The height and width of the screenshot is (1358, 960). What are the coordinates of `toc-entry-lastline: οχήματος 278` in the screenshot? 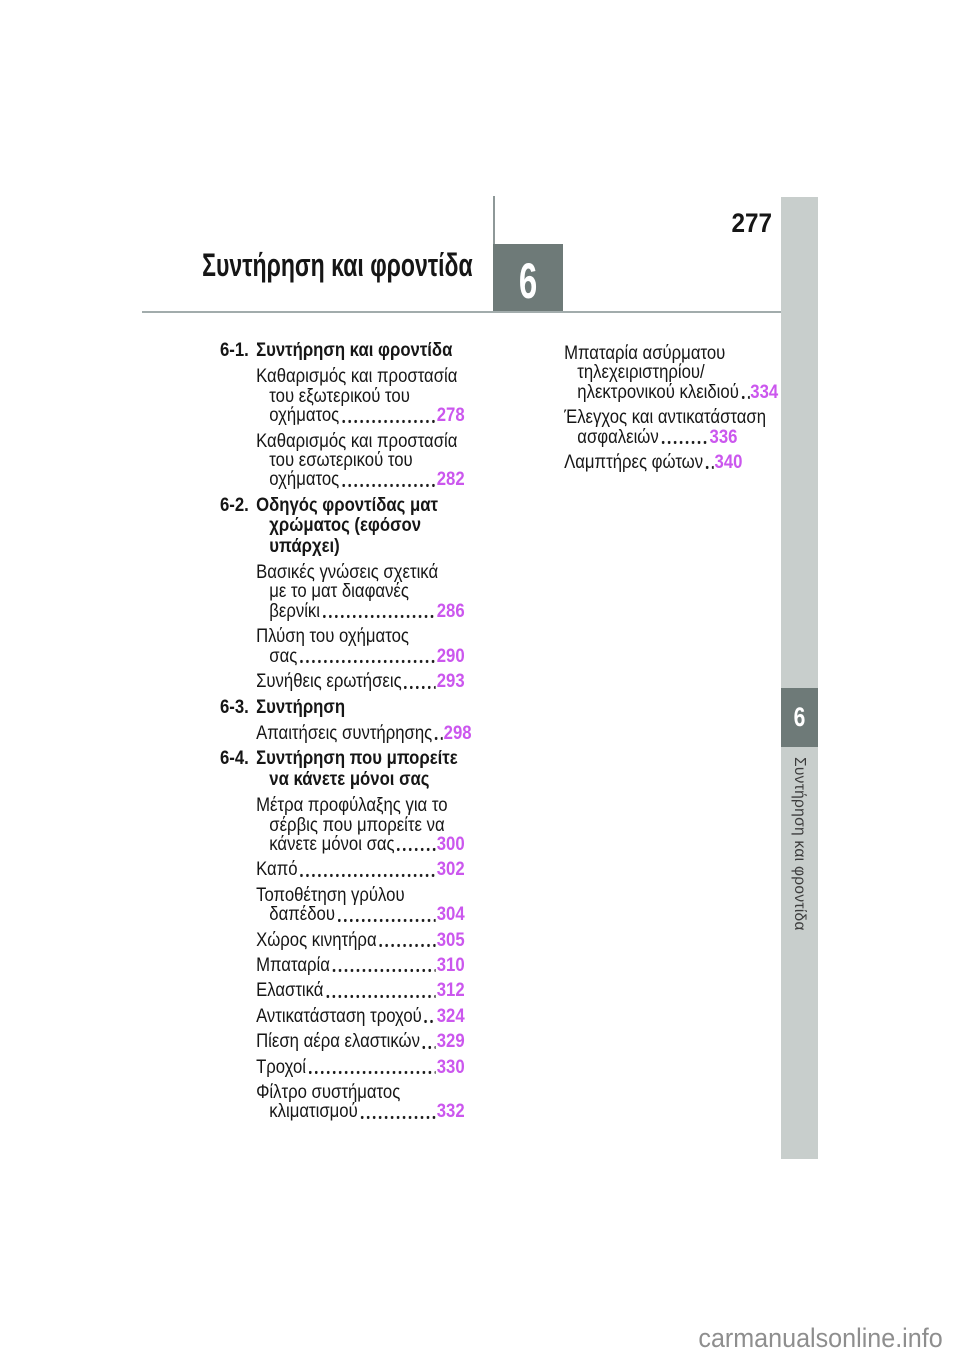 It's located at (360, 416).